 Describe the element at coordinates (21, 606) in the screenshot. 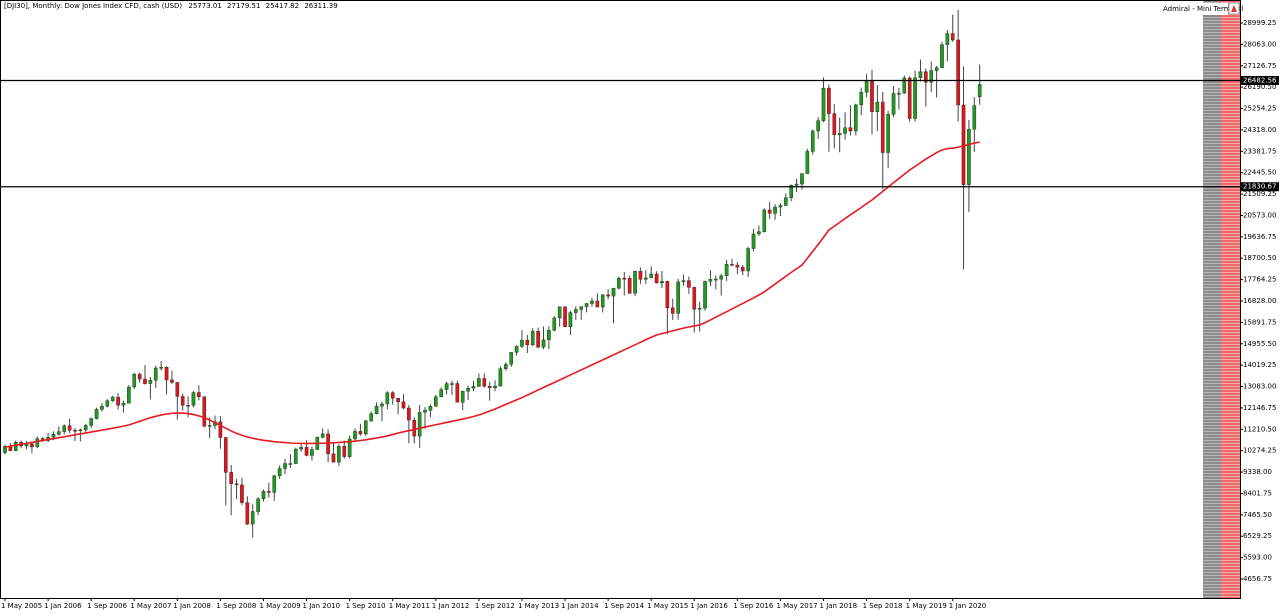

I see `x-tick-label: 1 May 2005` at that location.